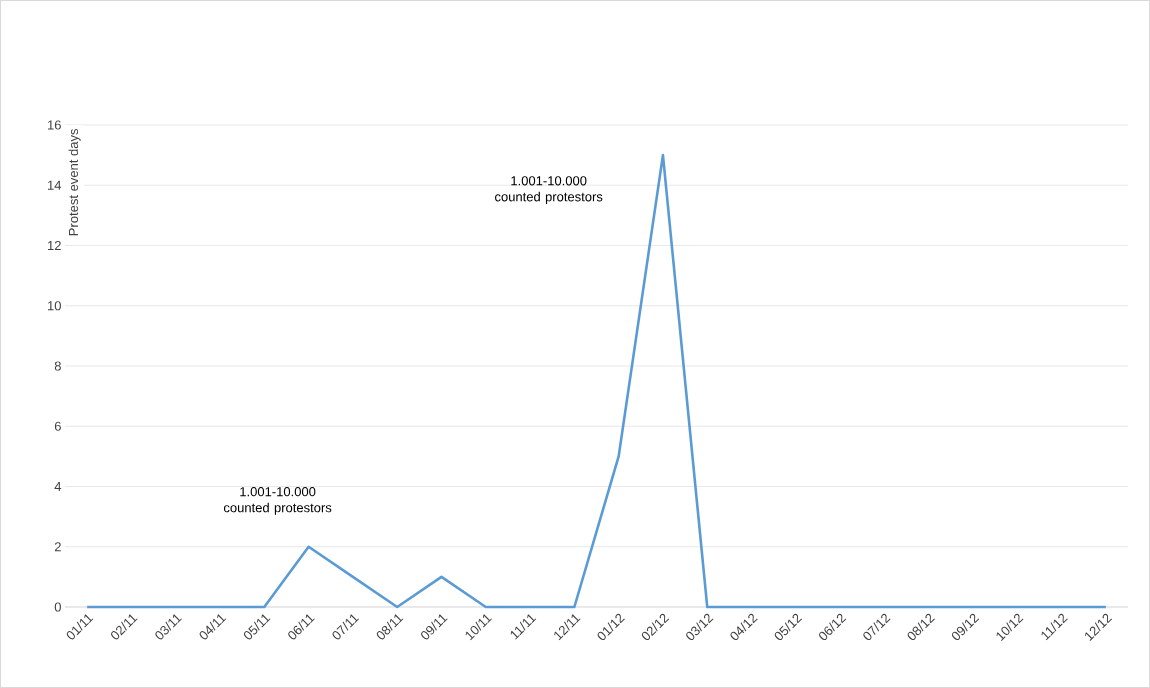 Image resolution: width=1150 pixels, height=688 pixels. Describe the element at coordinates (57, 607) in the screenshot. I see `y-tick-label: 0` at that location.